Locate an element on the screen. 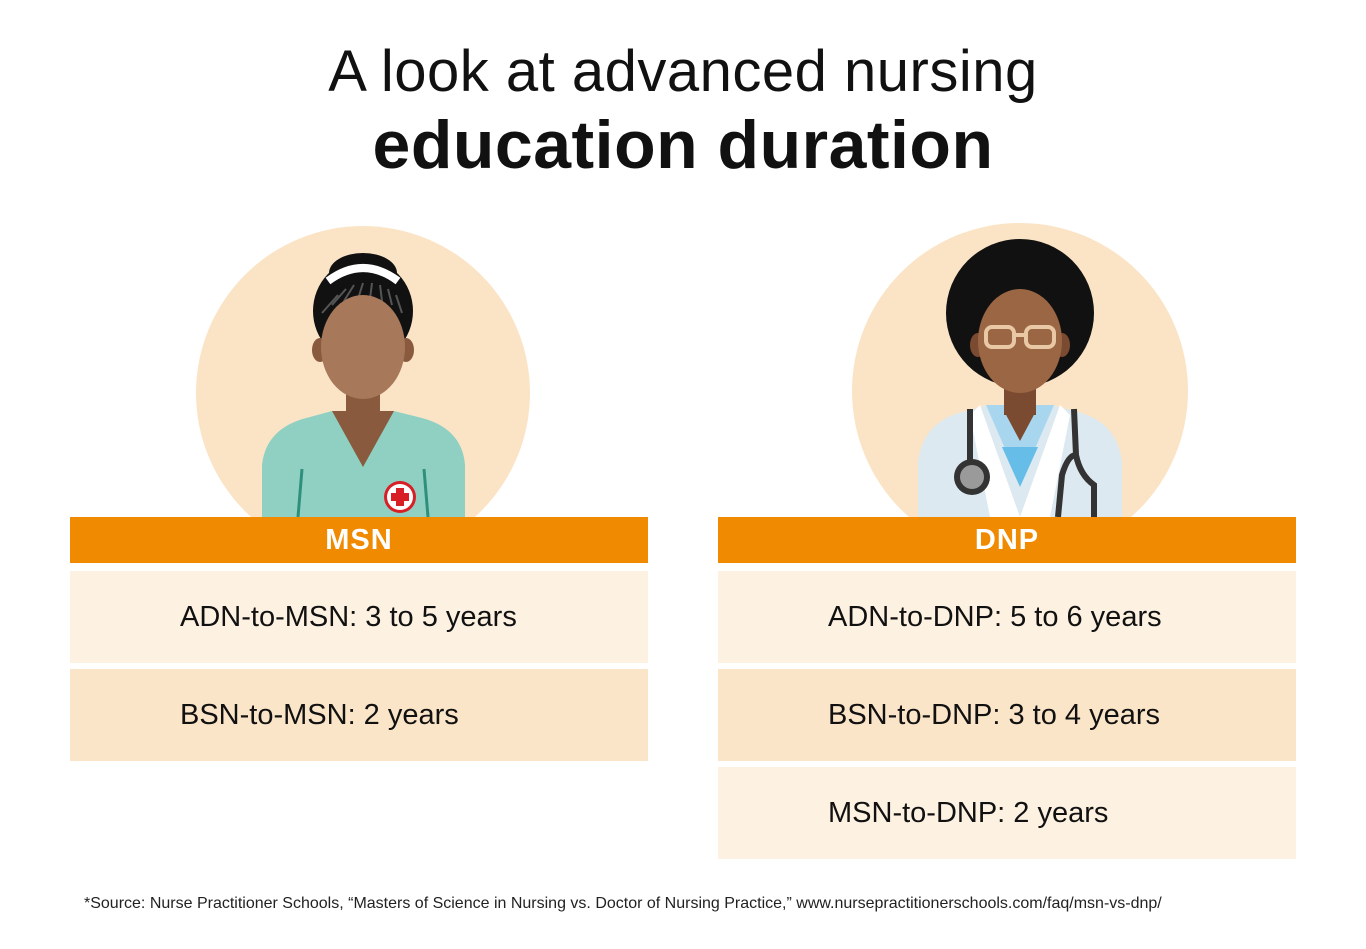 The image size is (1366, 949). doctor-illustration is located at coordinates (1007, 366).